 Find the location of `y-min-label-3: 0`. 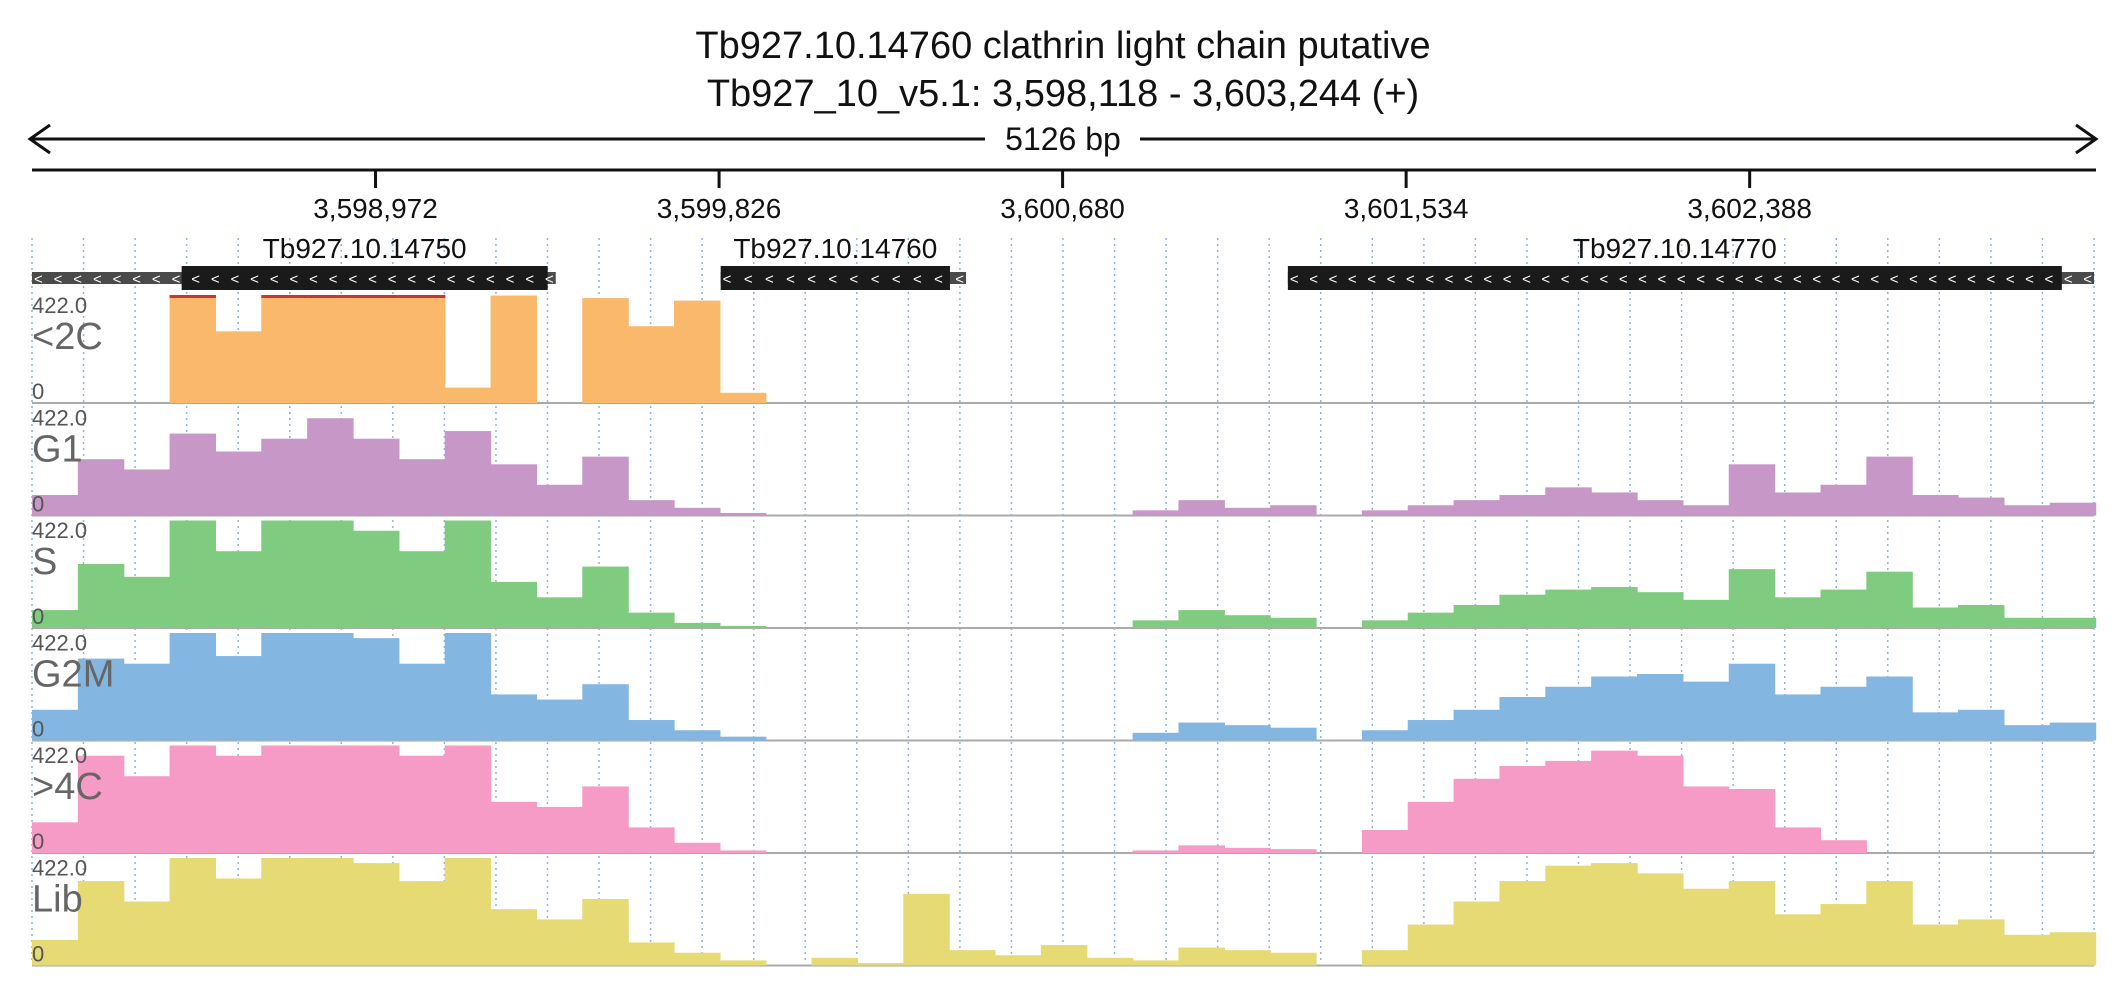

y-min-label-3: 0 is located at coordinates (38, 729).